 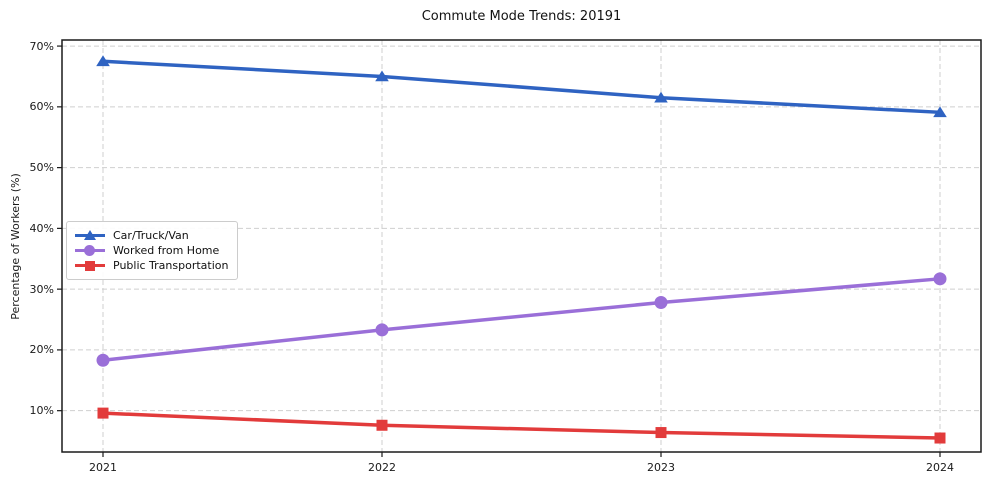 I want to click on legend-marker-triangle-icon, so click(x=90, y=235).